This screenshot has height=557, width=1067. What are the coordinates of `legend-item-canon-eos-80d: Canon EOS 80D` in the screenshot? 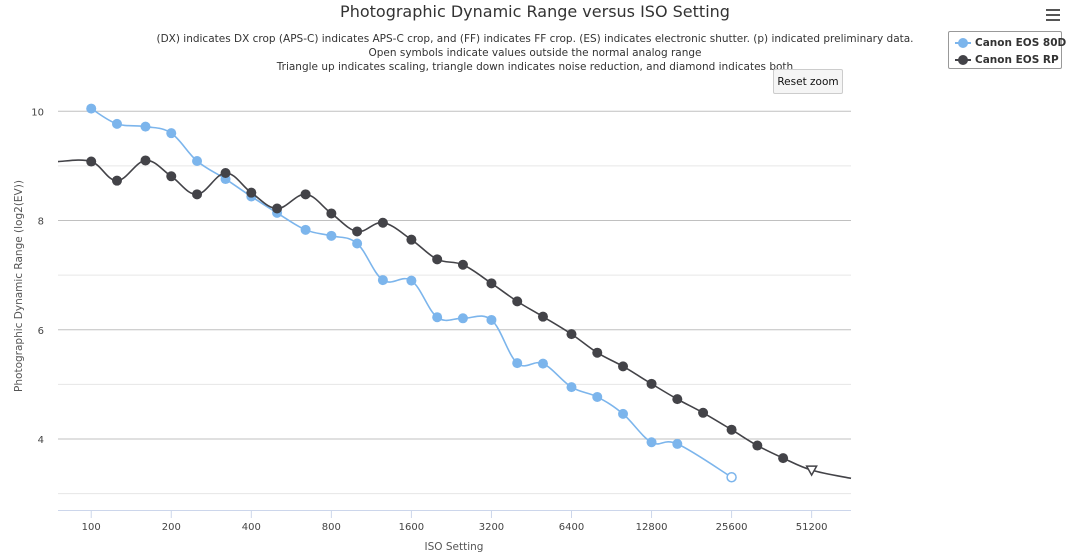 It's located at (1010, 43).